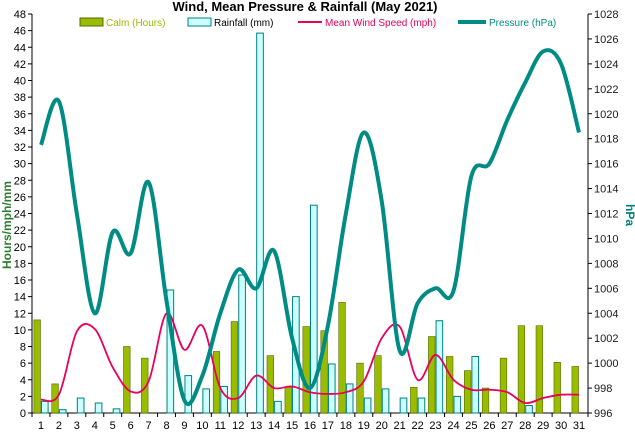 Image resolution: width=635 pixels, height=434 pixels. What do you see at coordinates (256, 426) in the screenshot?
I see `x-tick-label: 13` at bounding box center [256, 426].